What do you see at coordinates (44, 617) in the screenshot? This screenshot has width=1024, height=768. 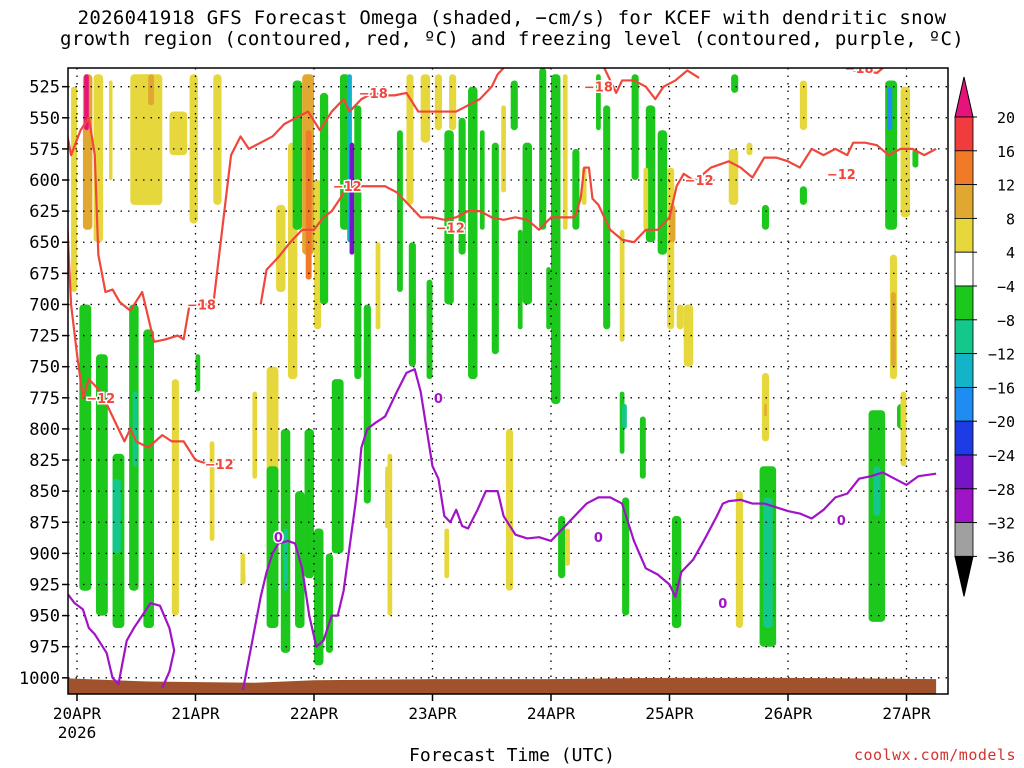 I see `y-tick-label: 950` at bounding box center [44, 617].